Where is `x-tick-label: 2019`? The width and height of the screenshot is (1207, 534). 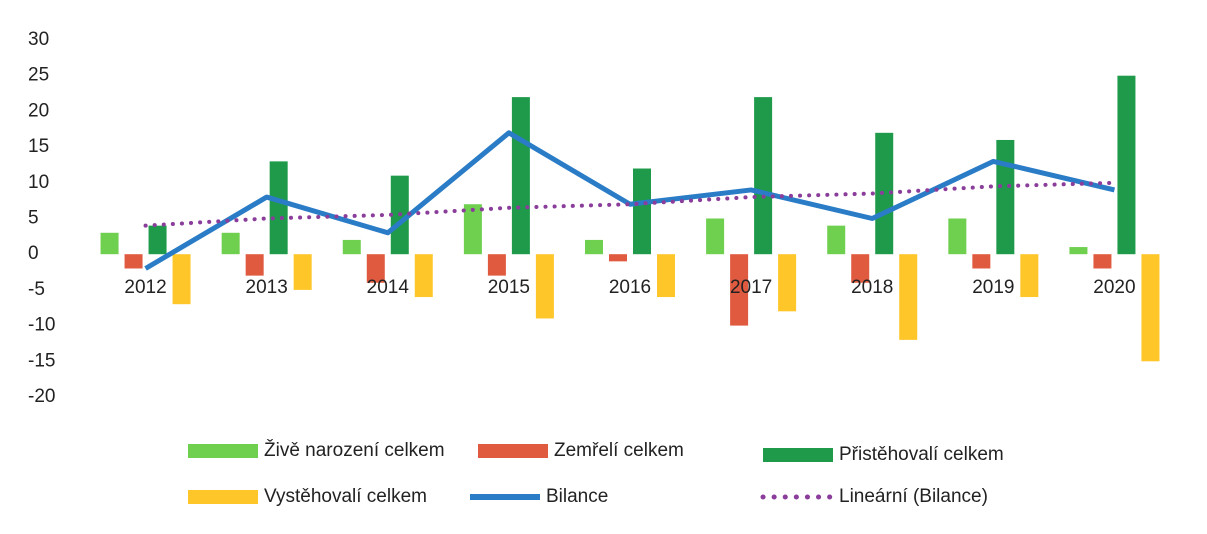
x-tick-label: 2019 is located at coordinates (993, 287).